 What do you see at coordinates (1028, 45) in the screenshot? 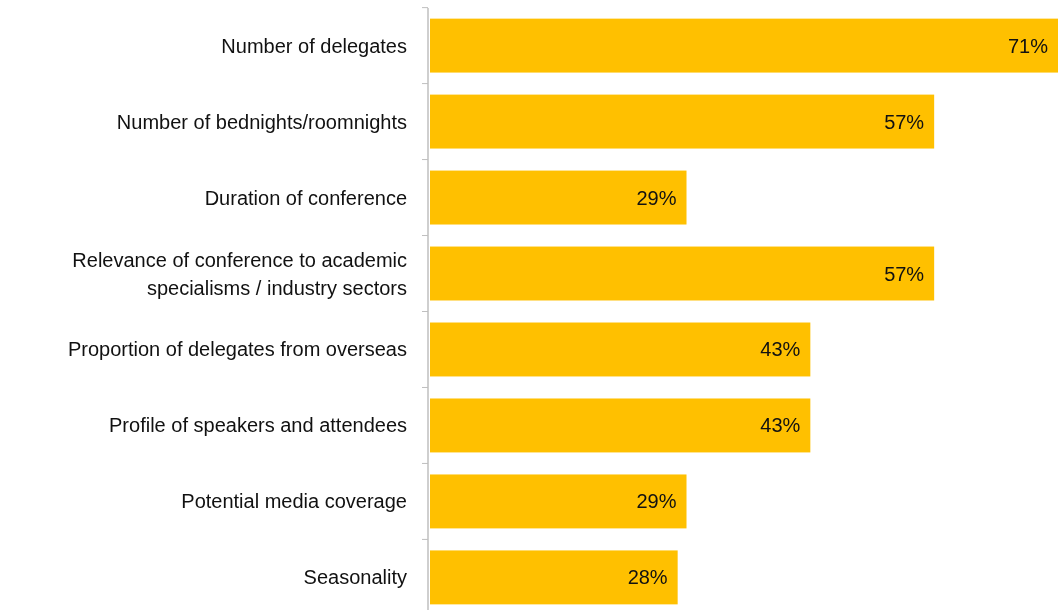
I see `data-label: 71%` at bounding box center [1028, 45].